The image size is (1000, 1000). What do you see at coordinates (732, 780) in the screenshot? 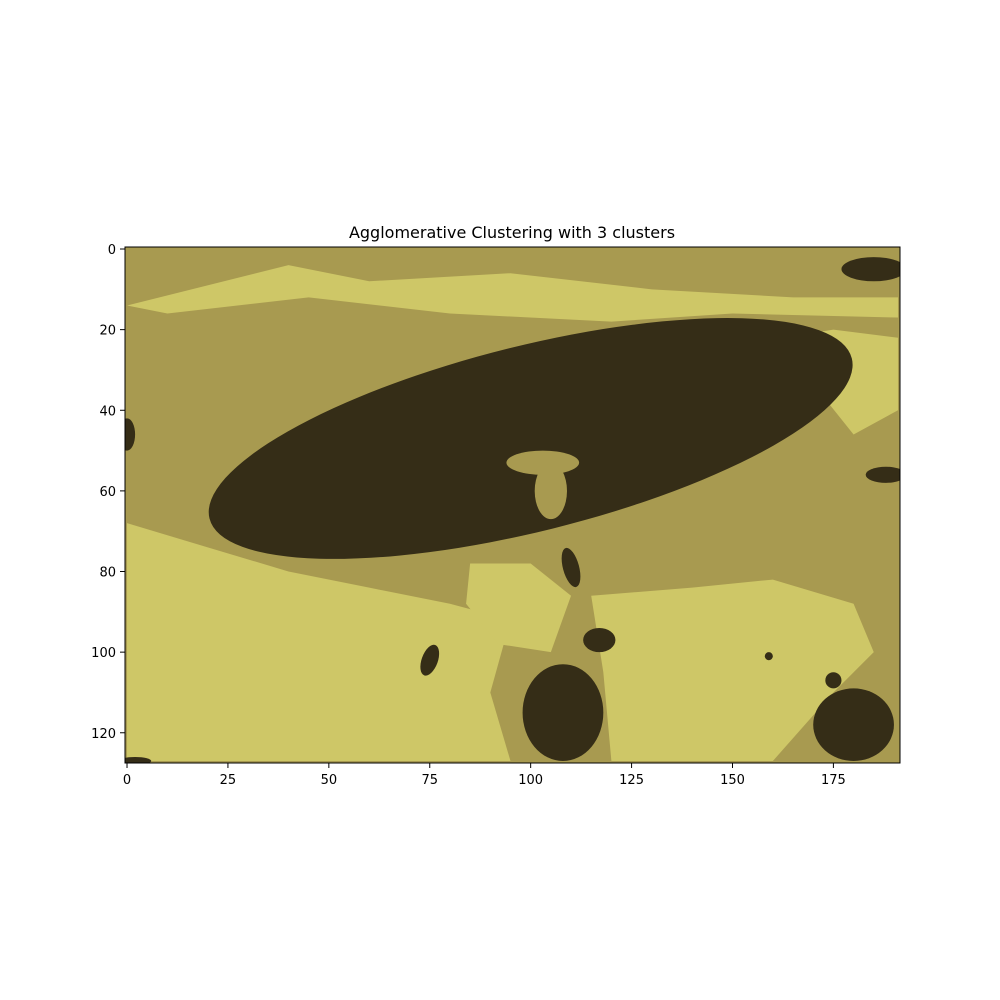
I see `x-tick-label: 150` at bounding box center [732, 780].